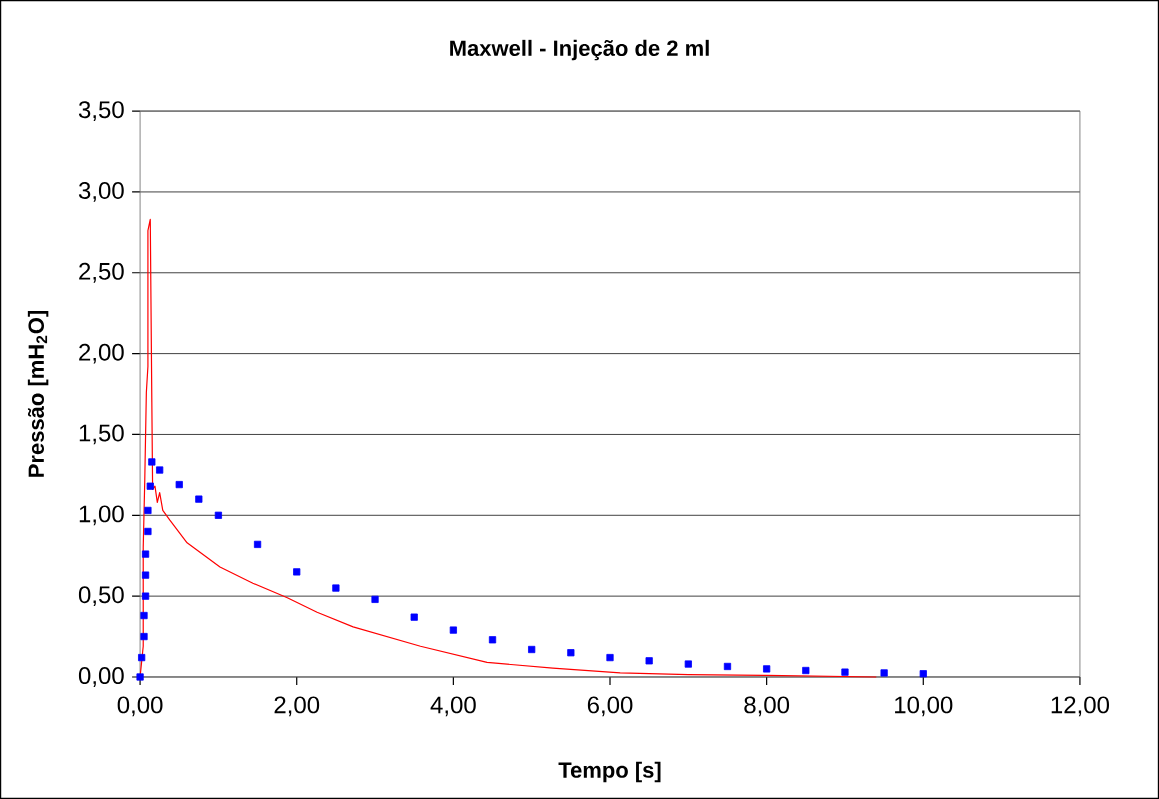 Image resolution: width=1159 pixels, height=799 pixels. Describe the element at coordinates (101, 272) in the screenshot. I see `y-tick-label: 2,50` at that location.